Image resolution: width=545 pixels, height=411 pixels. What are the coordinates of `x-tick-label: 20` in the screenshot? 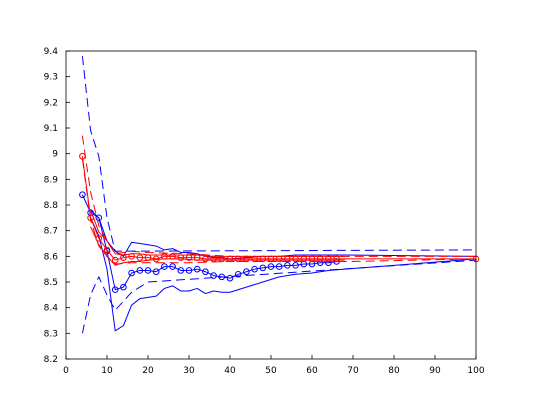 It's located at (148, 371).